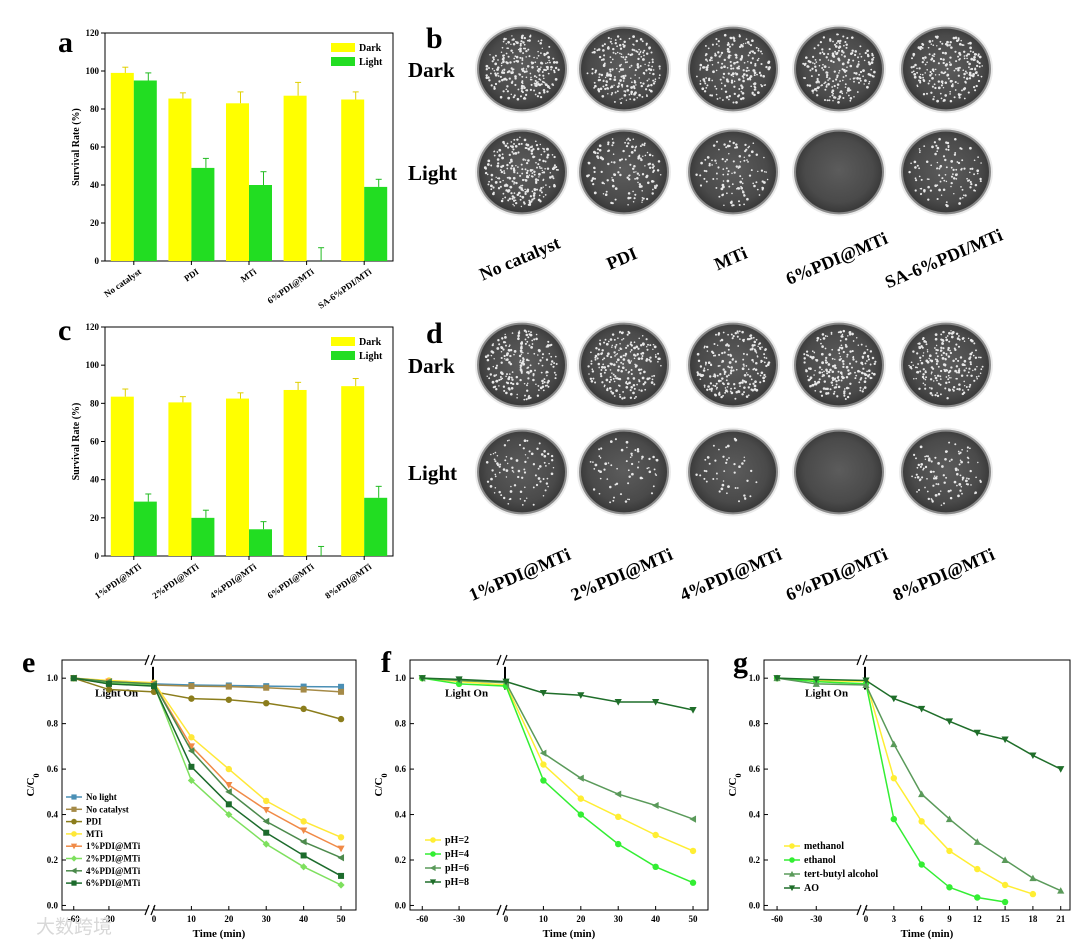 The width and height of the screenshot is (1080, 949). I want to click on plot-frame, so click(209, 785).